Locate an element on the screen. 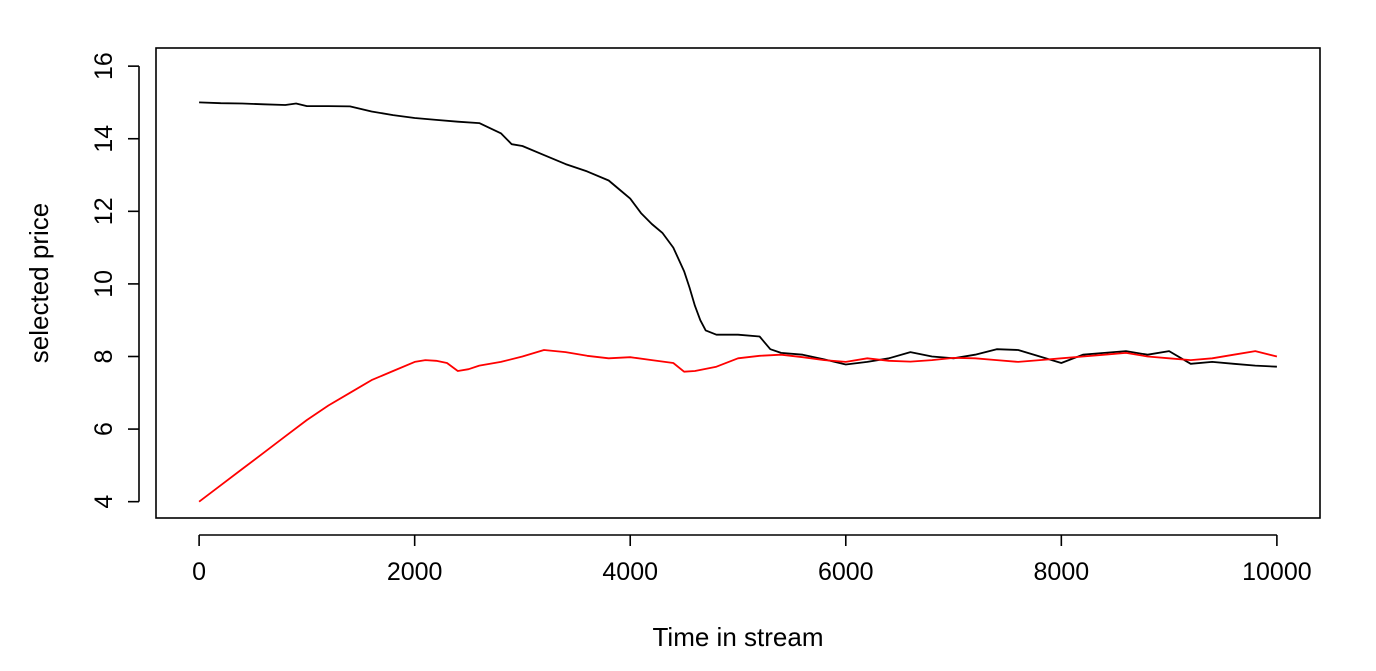 The image size is (1376, 671). y-tick-label: 10 is located at coordinates (104, 284).